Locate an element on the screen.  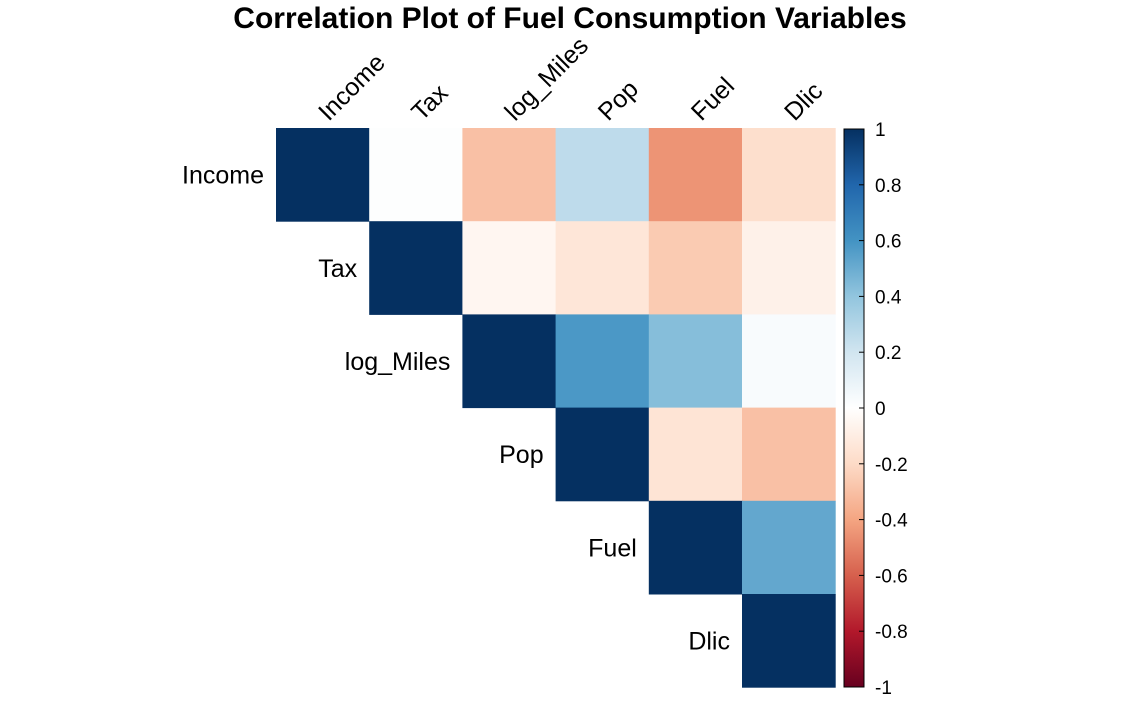
cell-Pop-Dlic is located at coordinates (789, 454).